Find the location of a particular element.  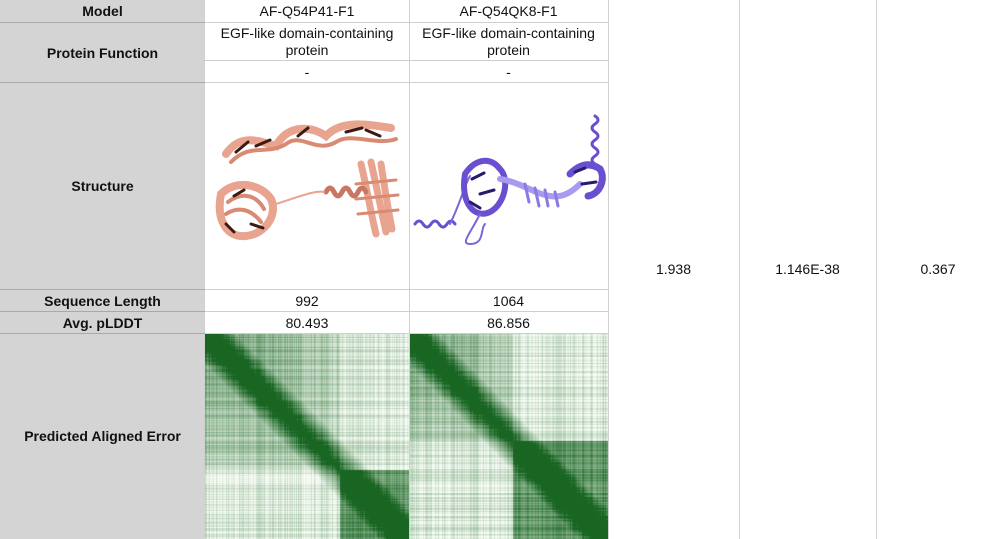

model-2-pae-heatmap is located at coordinates (508, 436).